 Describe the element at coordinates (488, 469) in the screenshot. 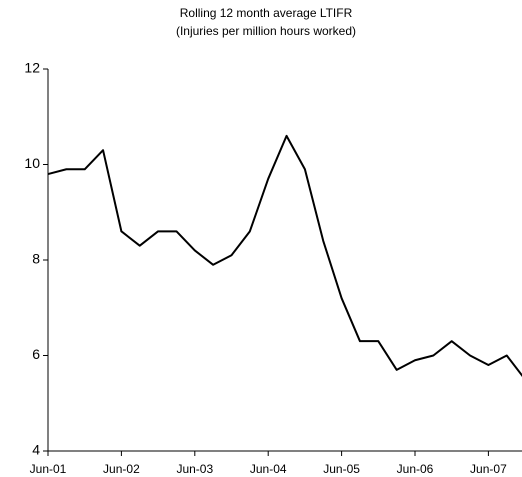

I see `x-tick-label: Jun-07` at that location.